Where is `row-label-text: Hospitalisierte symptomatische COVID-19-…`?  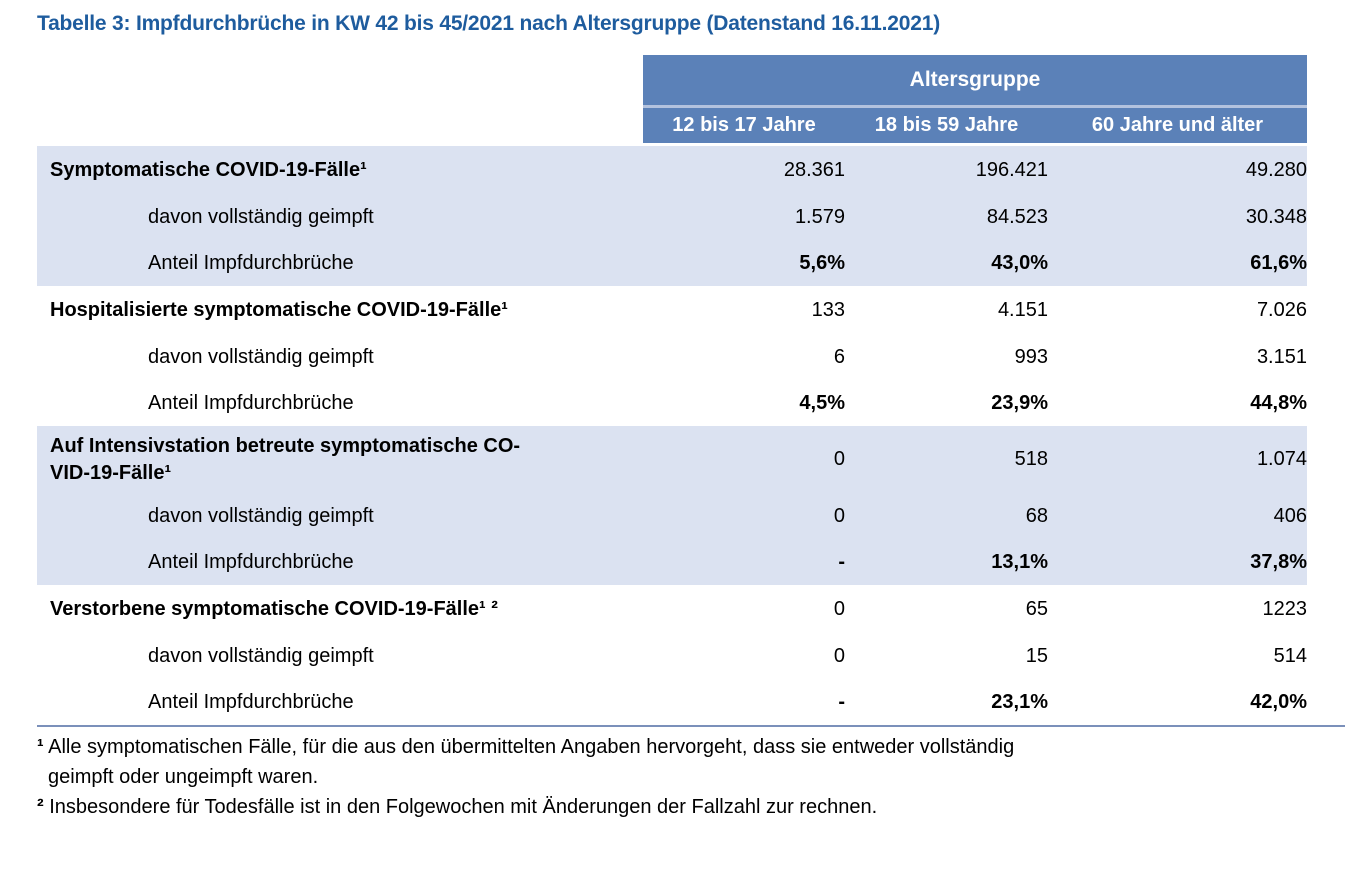
row-label-text: Hospitalisierte symptomatische COVID-19-… is located at coordinates (279, 309).